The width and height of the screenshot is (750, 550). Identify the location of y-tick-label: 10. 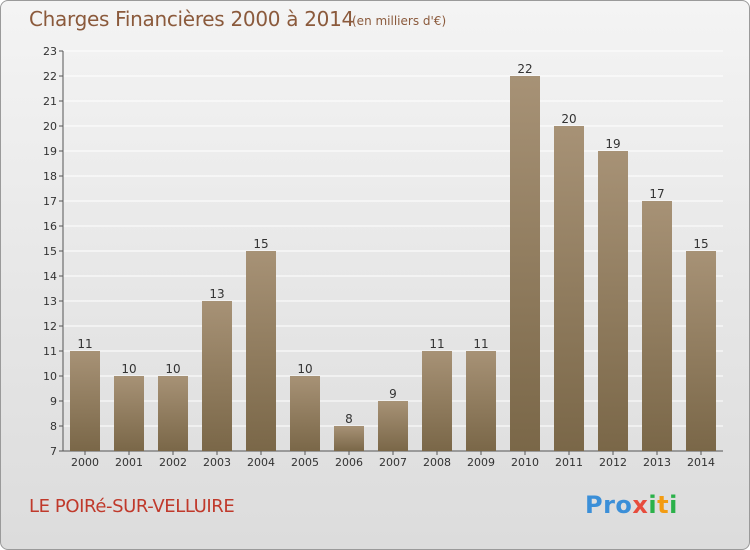
(50, 376).